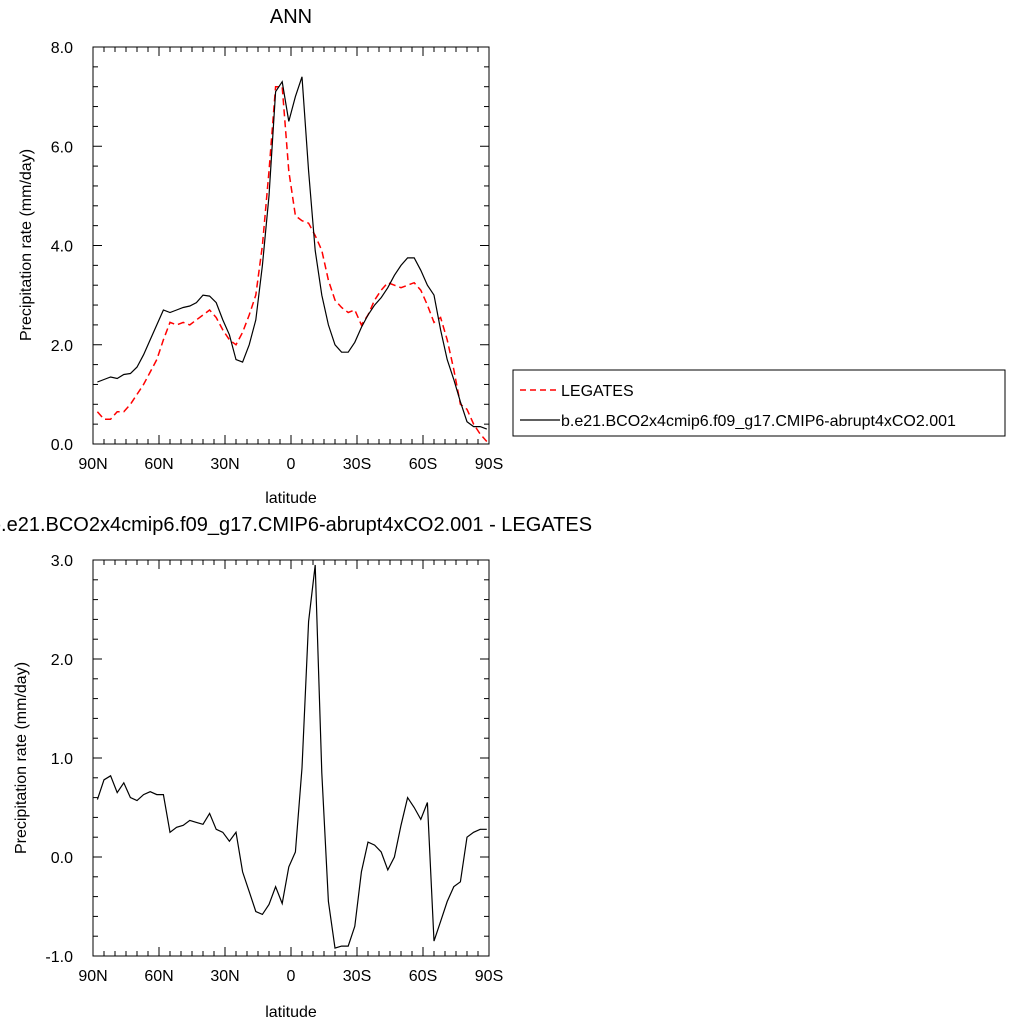 The height and width of the screenshot is (1024, 1024). Describe the element at coordinates (62, 48) in the screenshot. I see `top-y-tick-label: 8.0` at that location.